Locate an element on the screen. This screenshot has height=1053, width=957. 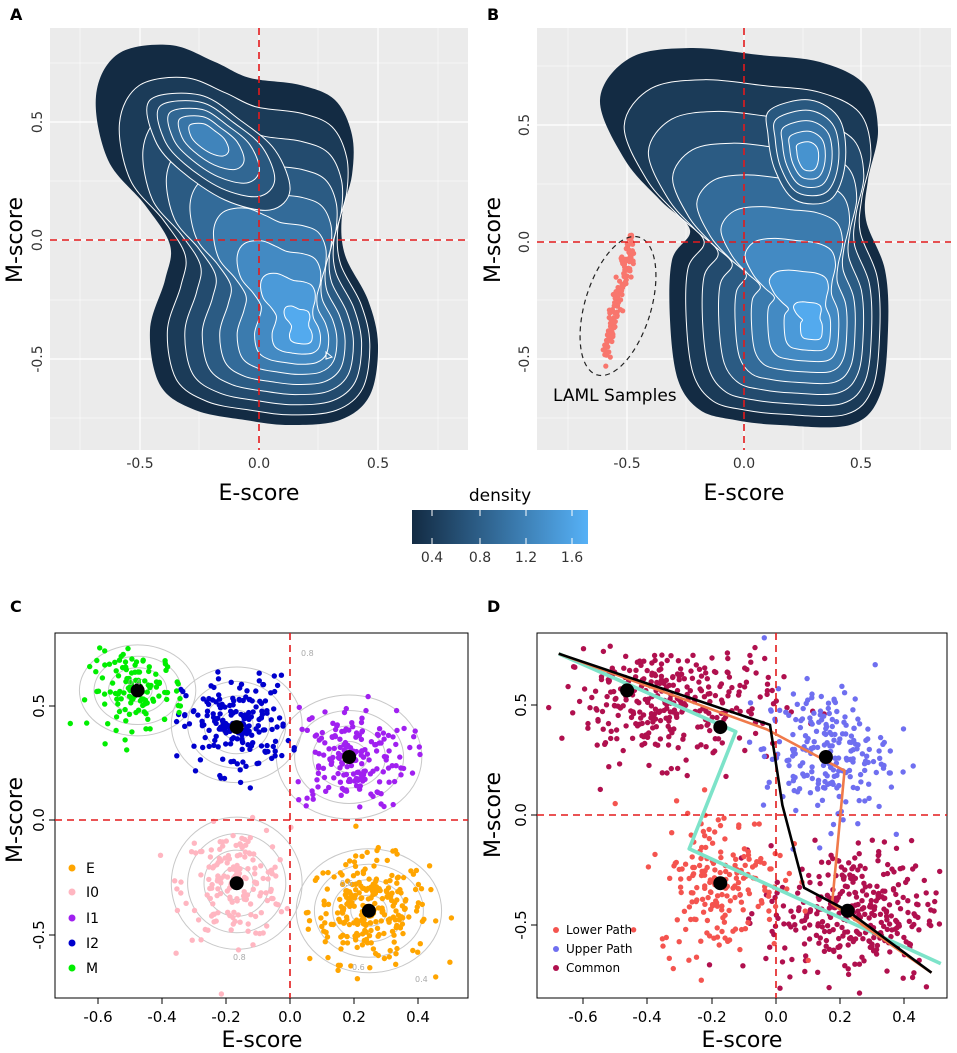
panel-label-b: B is located at coordinates (493, 14).